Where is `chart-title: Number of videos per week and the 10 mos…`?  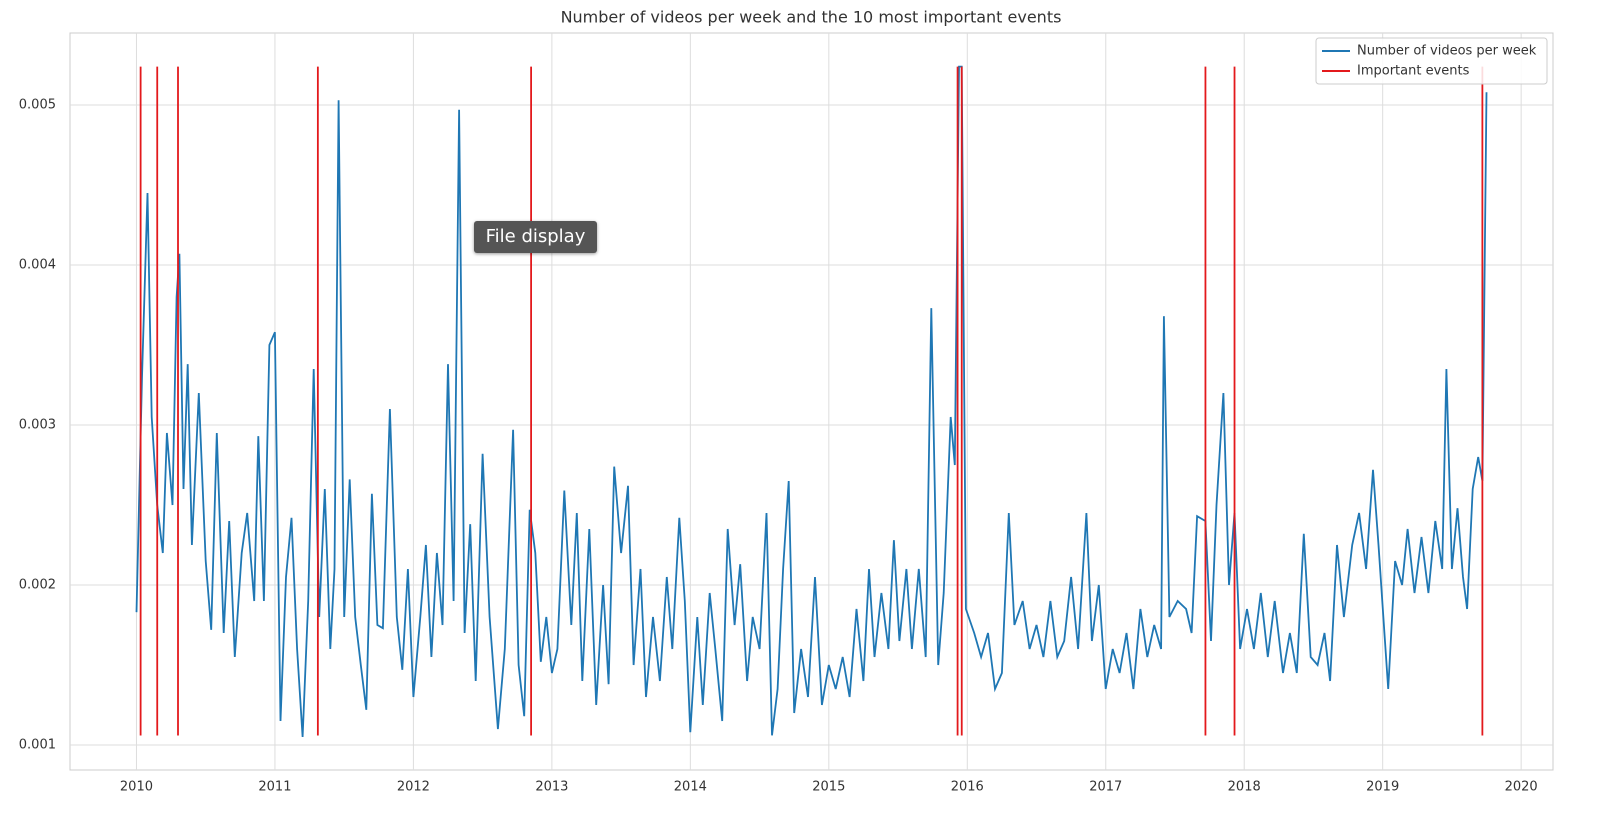 chart-title: Number of videos per week and the 10 mos… is located at coordinates (811, 17).